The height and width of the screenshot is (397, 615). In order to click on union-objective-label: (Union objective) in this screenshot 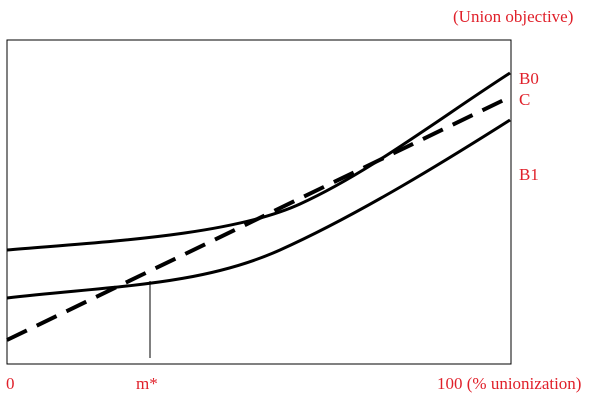, I will do `click(513, 16)`.